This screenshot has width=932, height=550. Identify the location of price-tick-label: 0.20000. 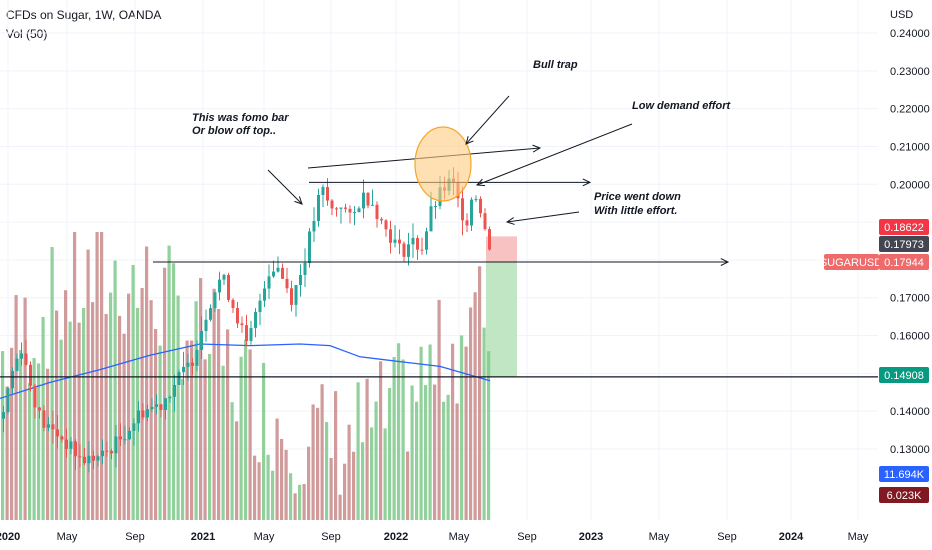
(910, 185).